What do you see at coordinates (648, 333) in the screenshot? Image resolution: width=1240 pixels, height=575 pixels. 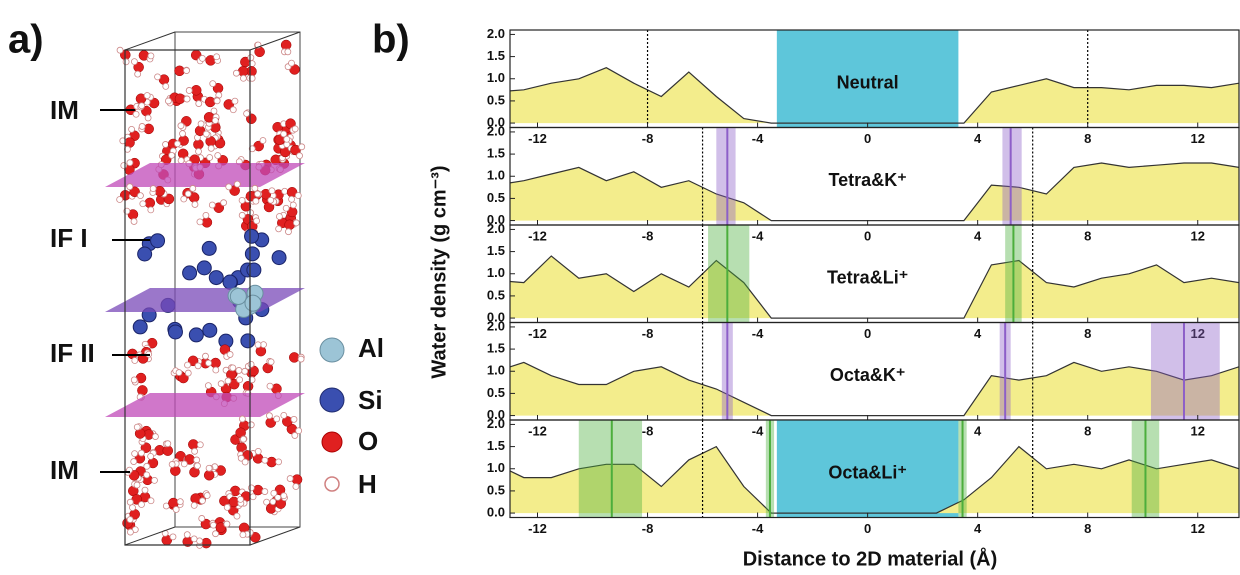 I see `x-tick-label: -8` at bounding box center [648, 333].